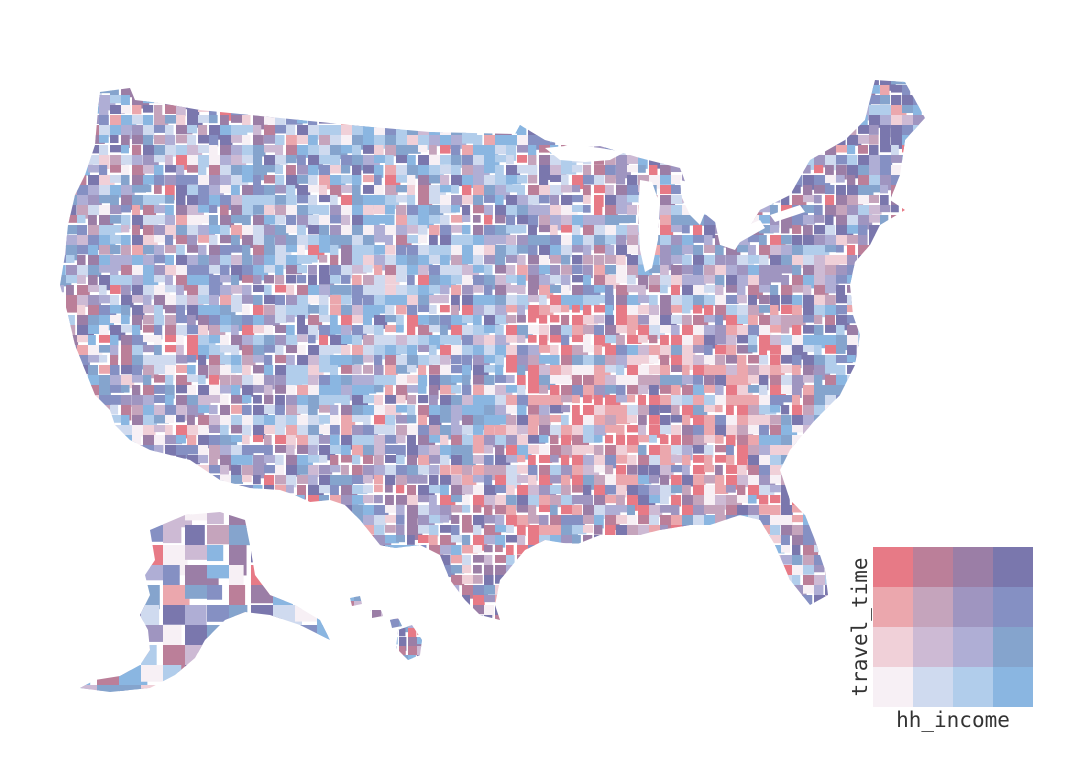 The image size is (1080, 771). I want to click on lake-huron, so click(694, 202).